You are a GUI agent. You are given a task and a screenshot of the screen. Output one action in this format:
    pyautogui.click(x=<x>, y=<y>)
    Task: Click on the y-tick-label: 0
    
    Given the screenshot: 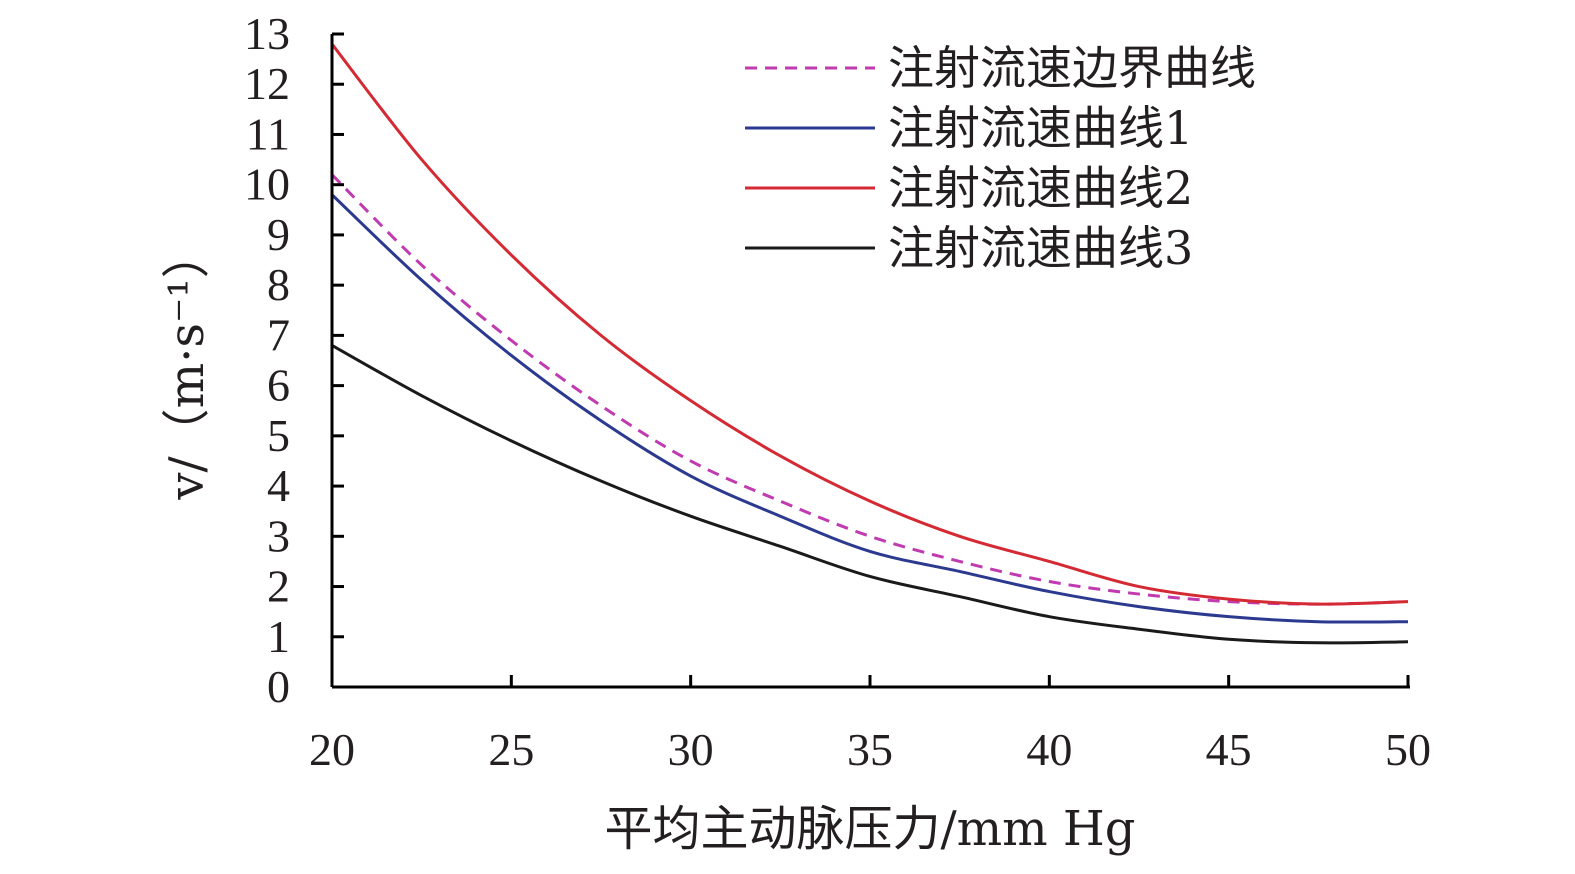 What is the action you would take?
    pyautogui.click(x=278, y=686)
    